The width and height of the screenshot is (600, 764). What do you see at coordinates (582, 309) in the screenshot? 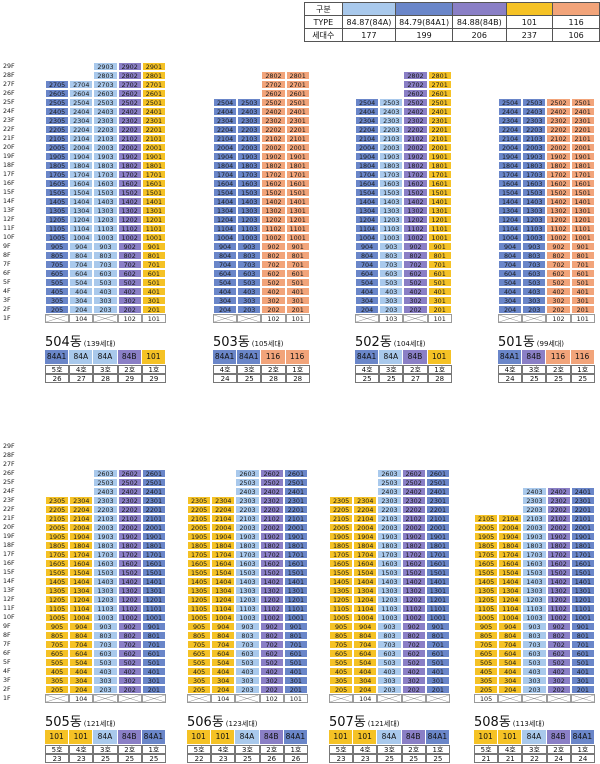
I see `unit-cell: 201` at bounding box center [582, 309].